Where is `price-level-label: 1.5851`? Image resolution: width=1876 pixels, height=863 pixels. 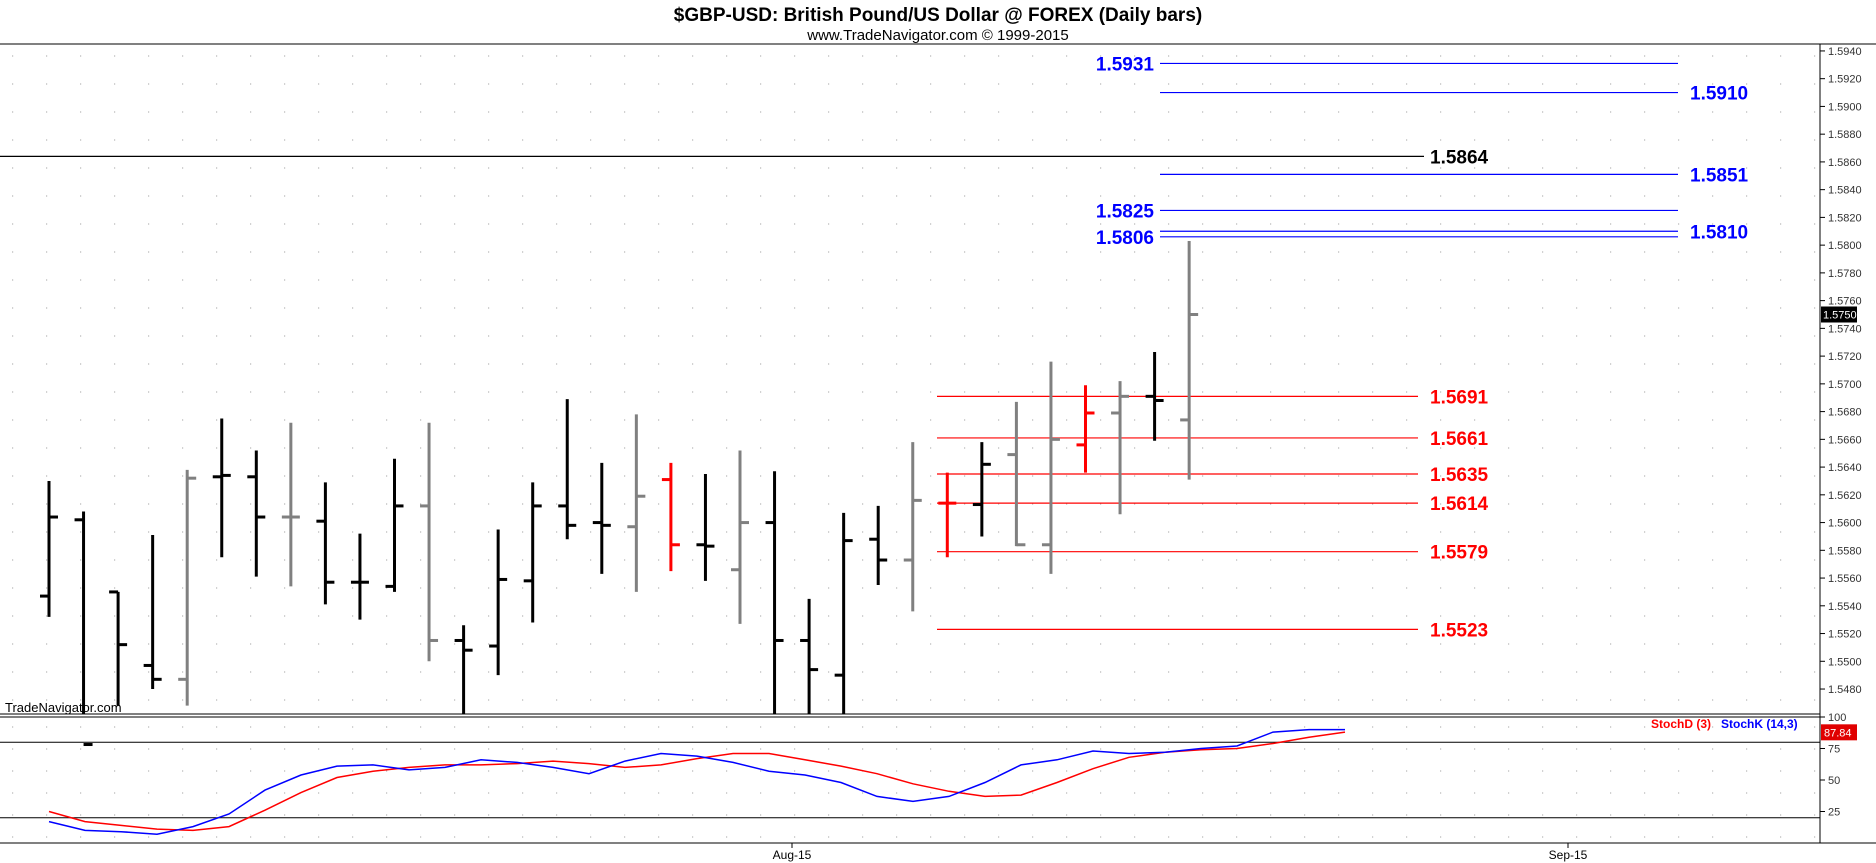
price-level-label: 1.5851 is located at coordinates (1719, 175).